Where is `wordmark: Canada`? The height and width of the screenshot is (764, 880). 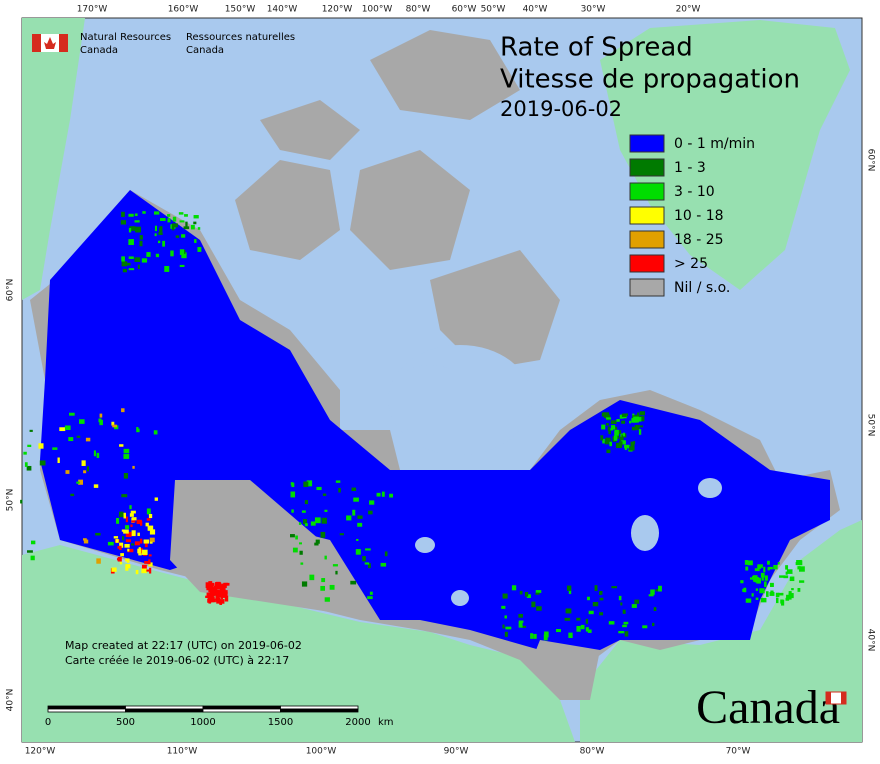
wordmark: Canada is located at coordinates (768, 707).